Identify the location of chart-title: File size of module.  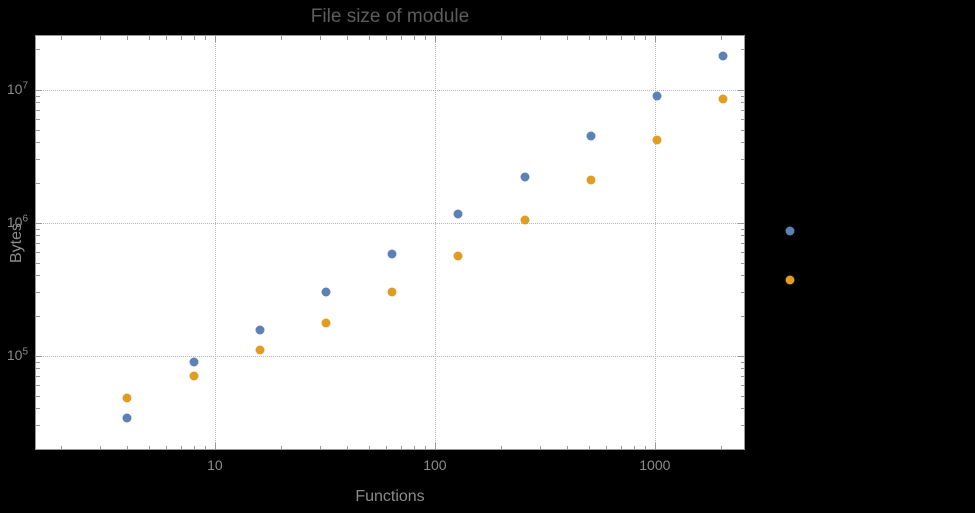
(390, 16).